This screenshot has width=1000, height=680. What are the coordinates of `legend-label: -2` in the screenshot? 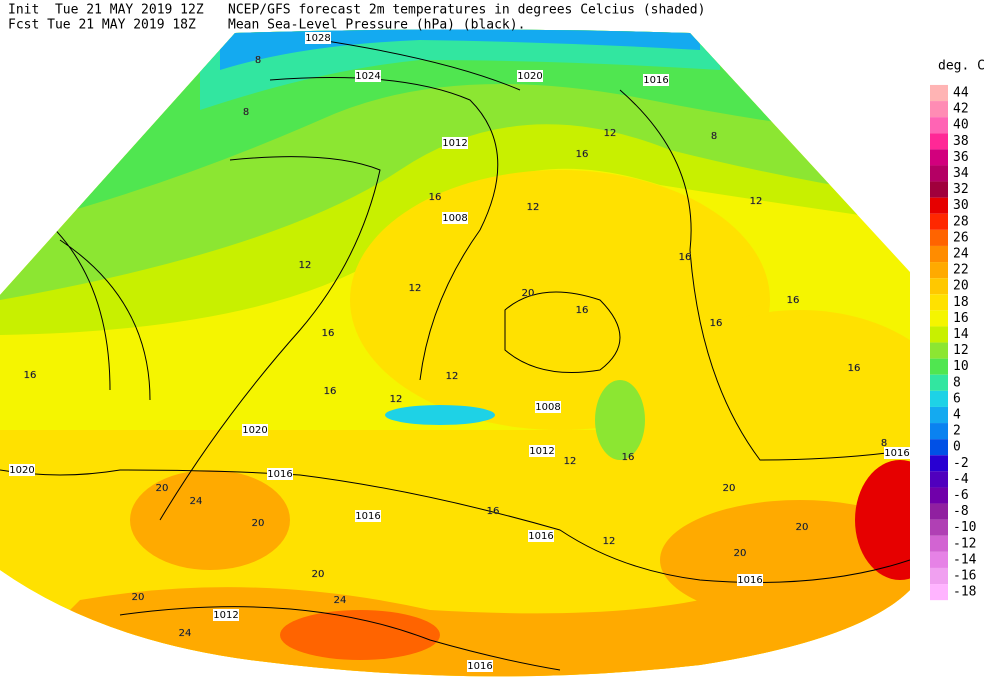 It's located at (961, 463).